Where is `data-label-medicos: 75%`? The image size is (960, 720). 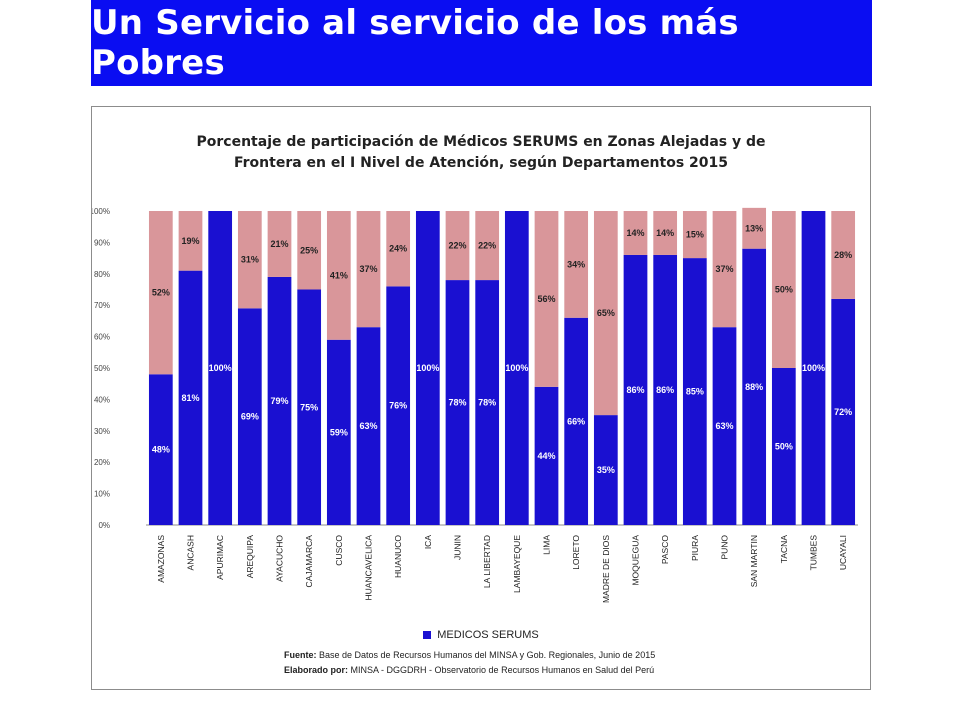
data-label-medicos: 75% is located at coordinates (309, 407).